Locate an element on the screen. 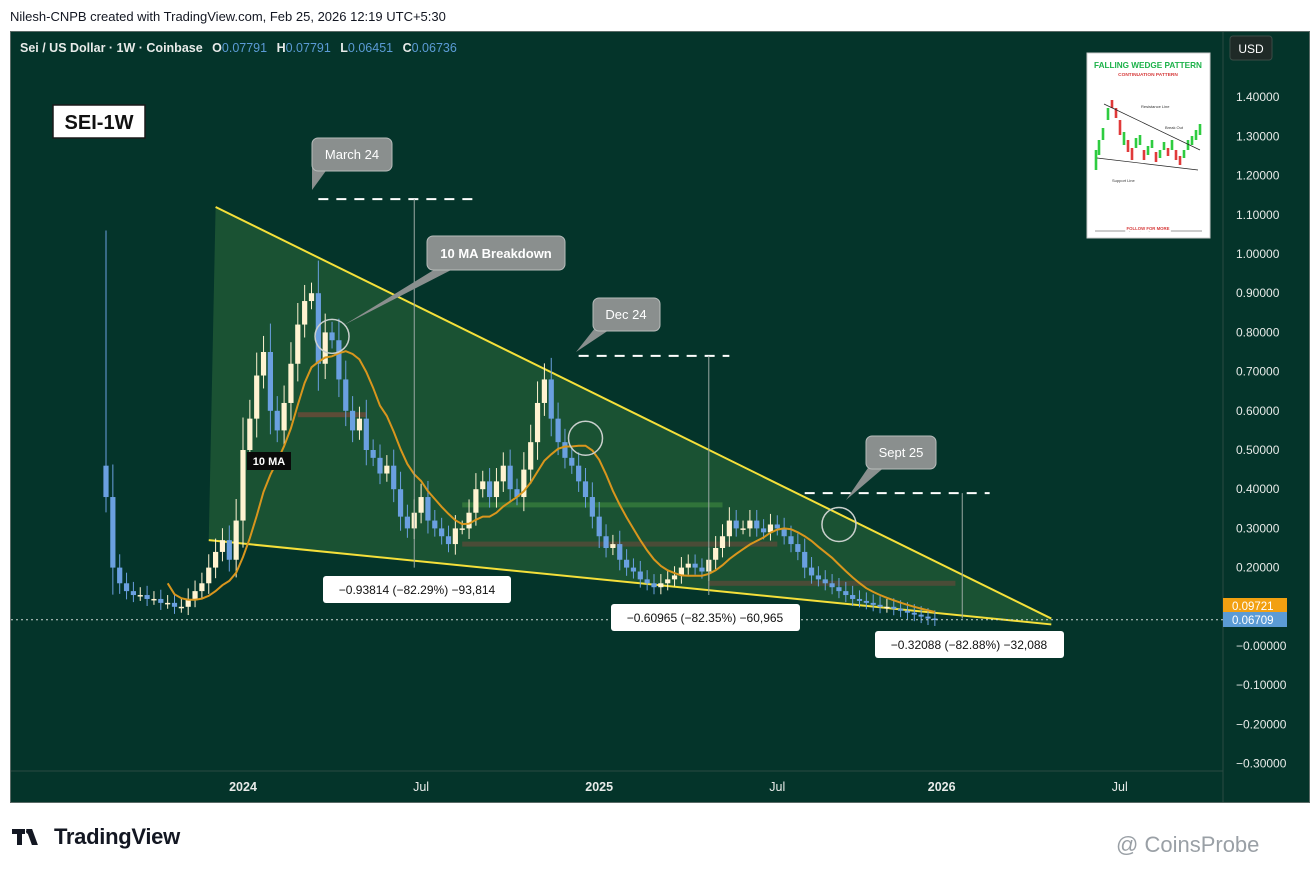 This screenshot has width=1311, height=871. inset-resistance: Resistance Line is located at coordinates (1155, 106).